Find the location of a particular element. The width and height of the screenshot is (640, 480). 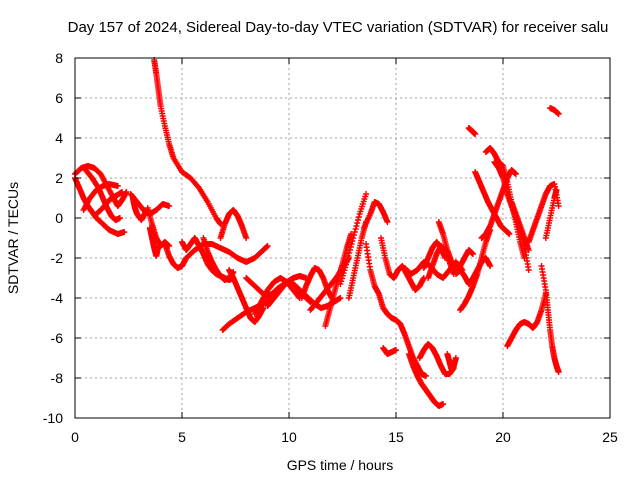

y-tick-label: 0 is located at coordinates (59, 218).